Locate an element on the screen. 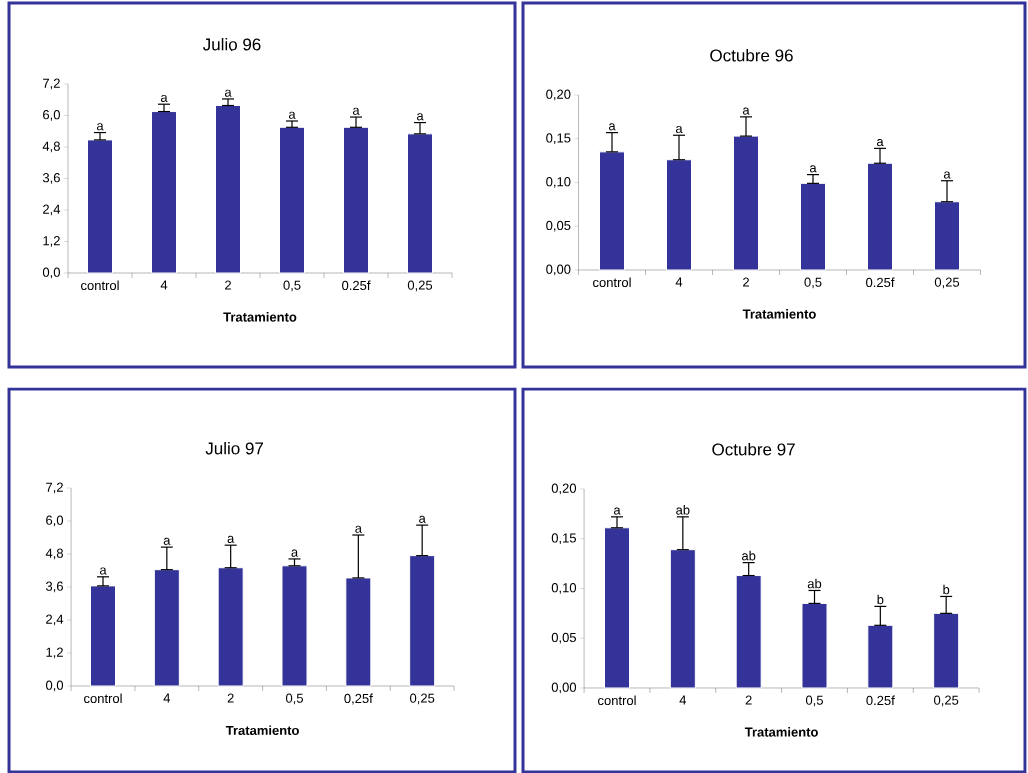 Image resolution: width=1028 pixels, height=773 pixels. chart-title: Julio 96 is located at coordinates (231, 44).